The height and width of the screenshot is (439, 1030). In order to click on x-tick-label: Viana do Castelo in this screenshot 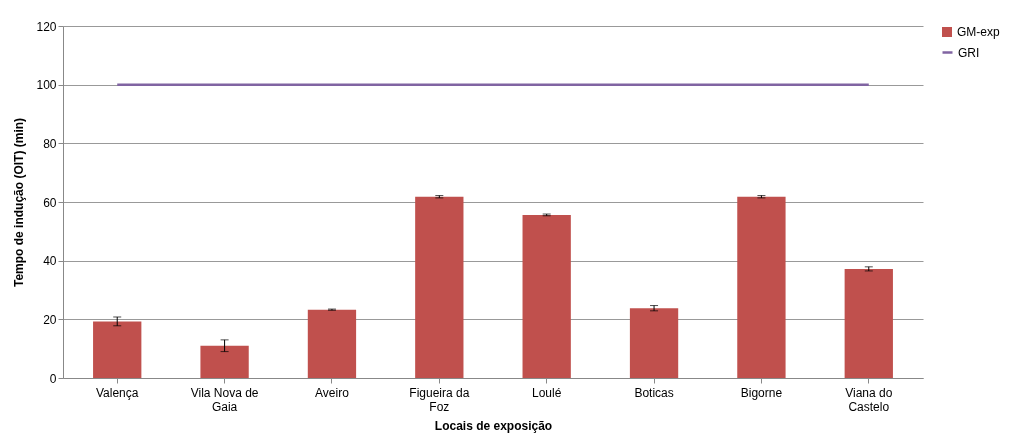, I will do `click(869, 399)`.